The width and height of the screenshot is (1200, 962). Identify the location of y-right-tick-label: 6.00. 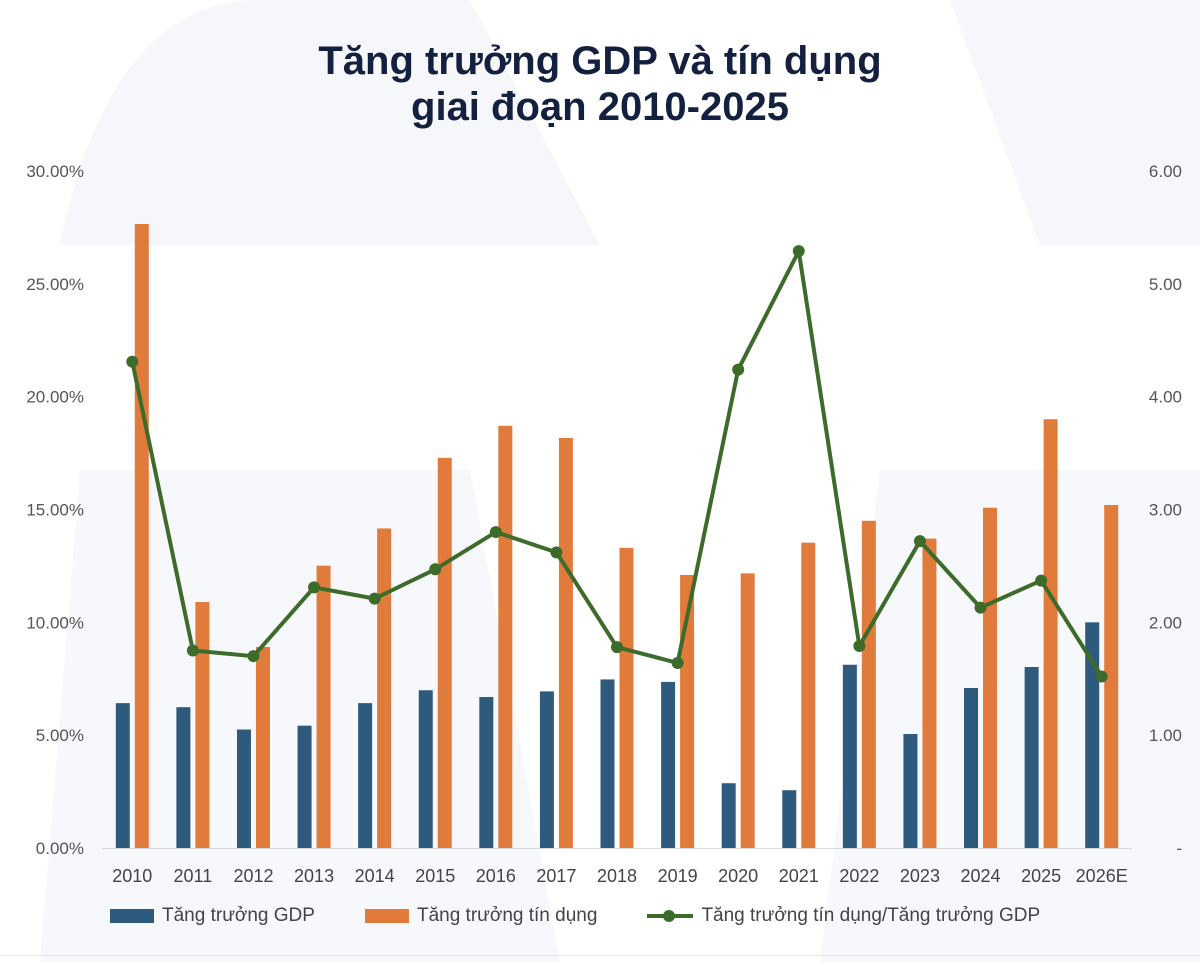
(1165, 171).